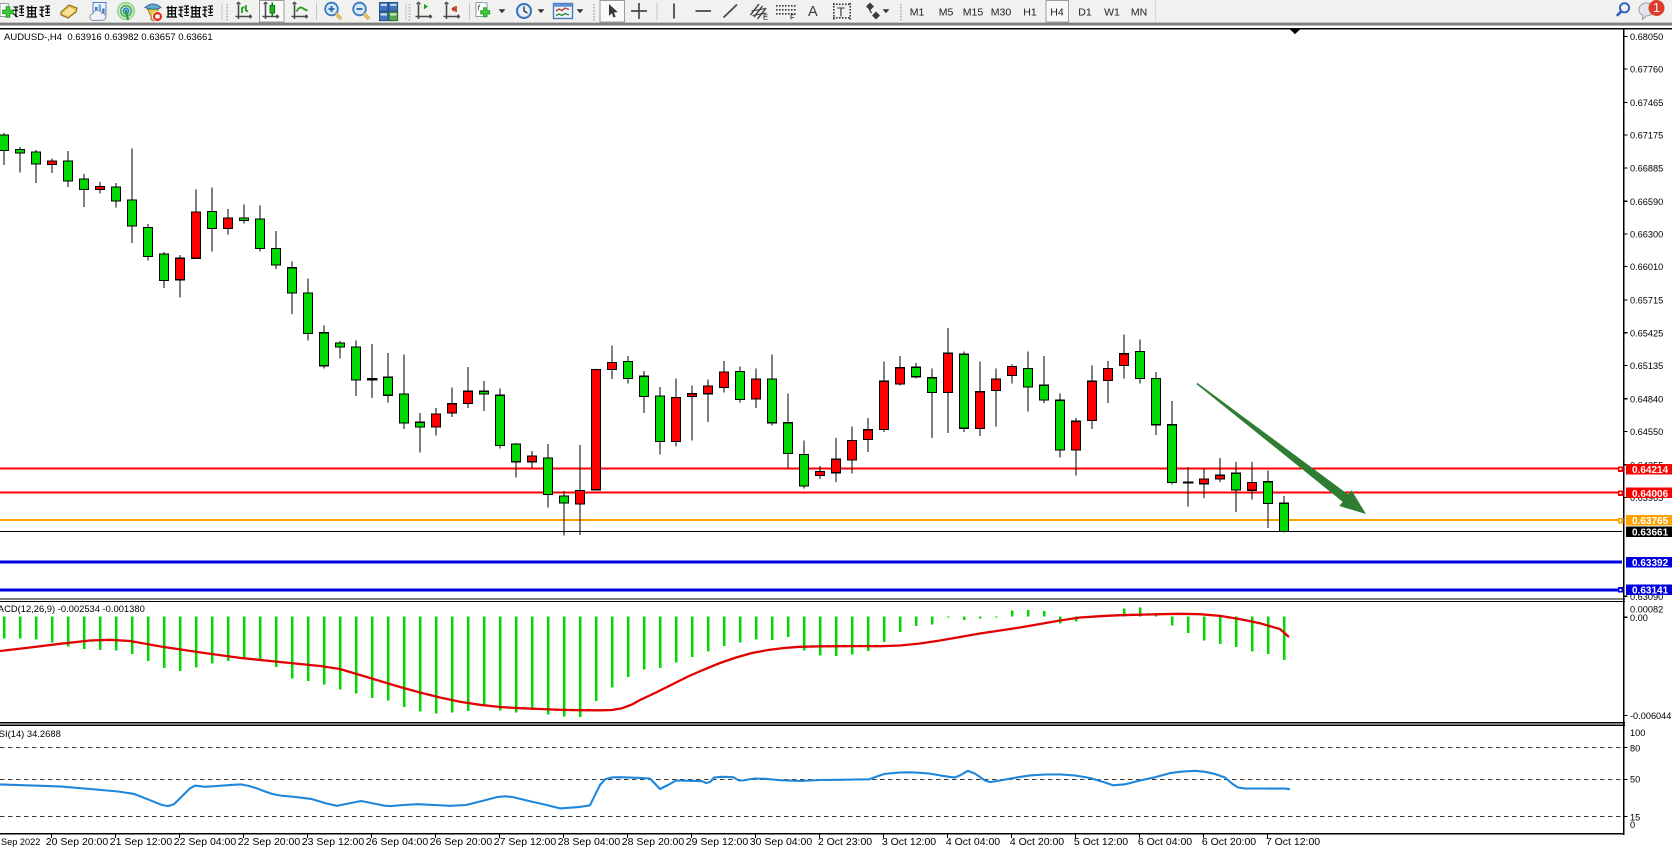 Image resolution: width=1672 pixels, height=853 pixels. Describe the element at coordinates (1637, 733) in the screenshot. I see `svg-text: 100` at that location.